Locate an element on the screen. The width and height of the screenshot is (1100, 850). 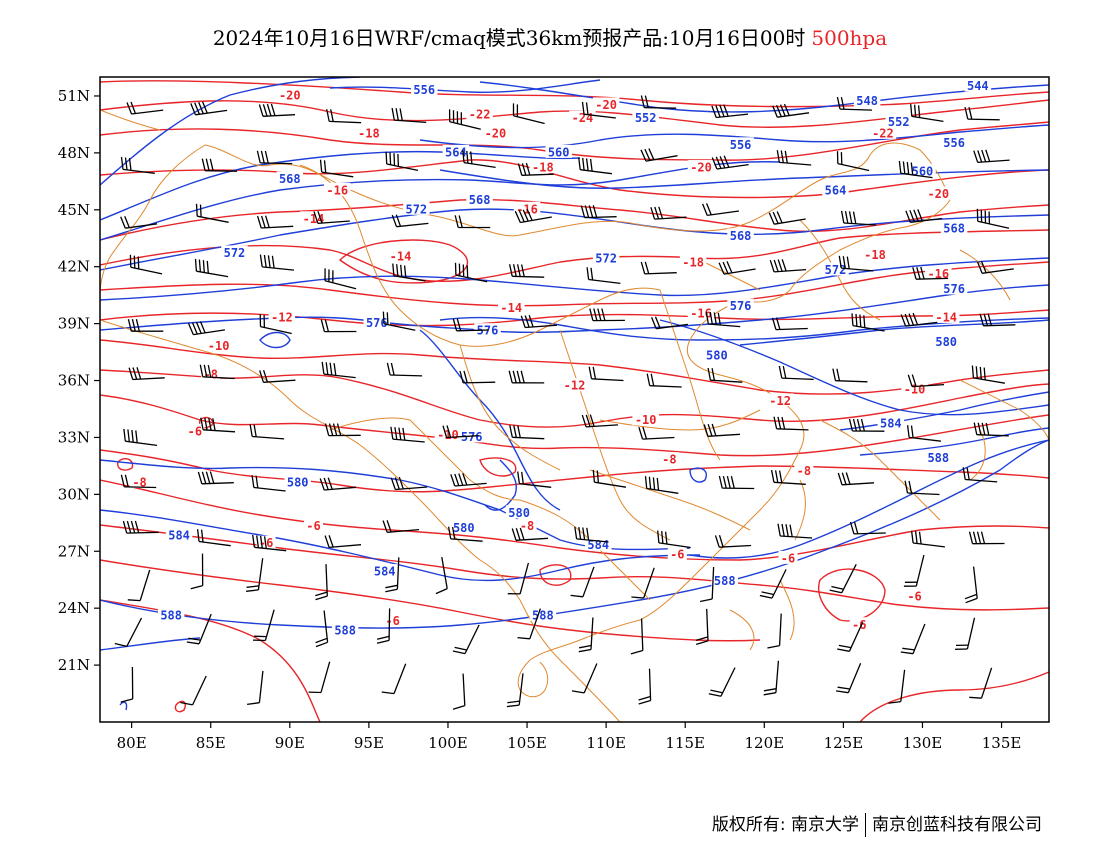
lat-tick-label: 36N is located at coordinates (74, 381).